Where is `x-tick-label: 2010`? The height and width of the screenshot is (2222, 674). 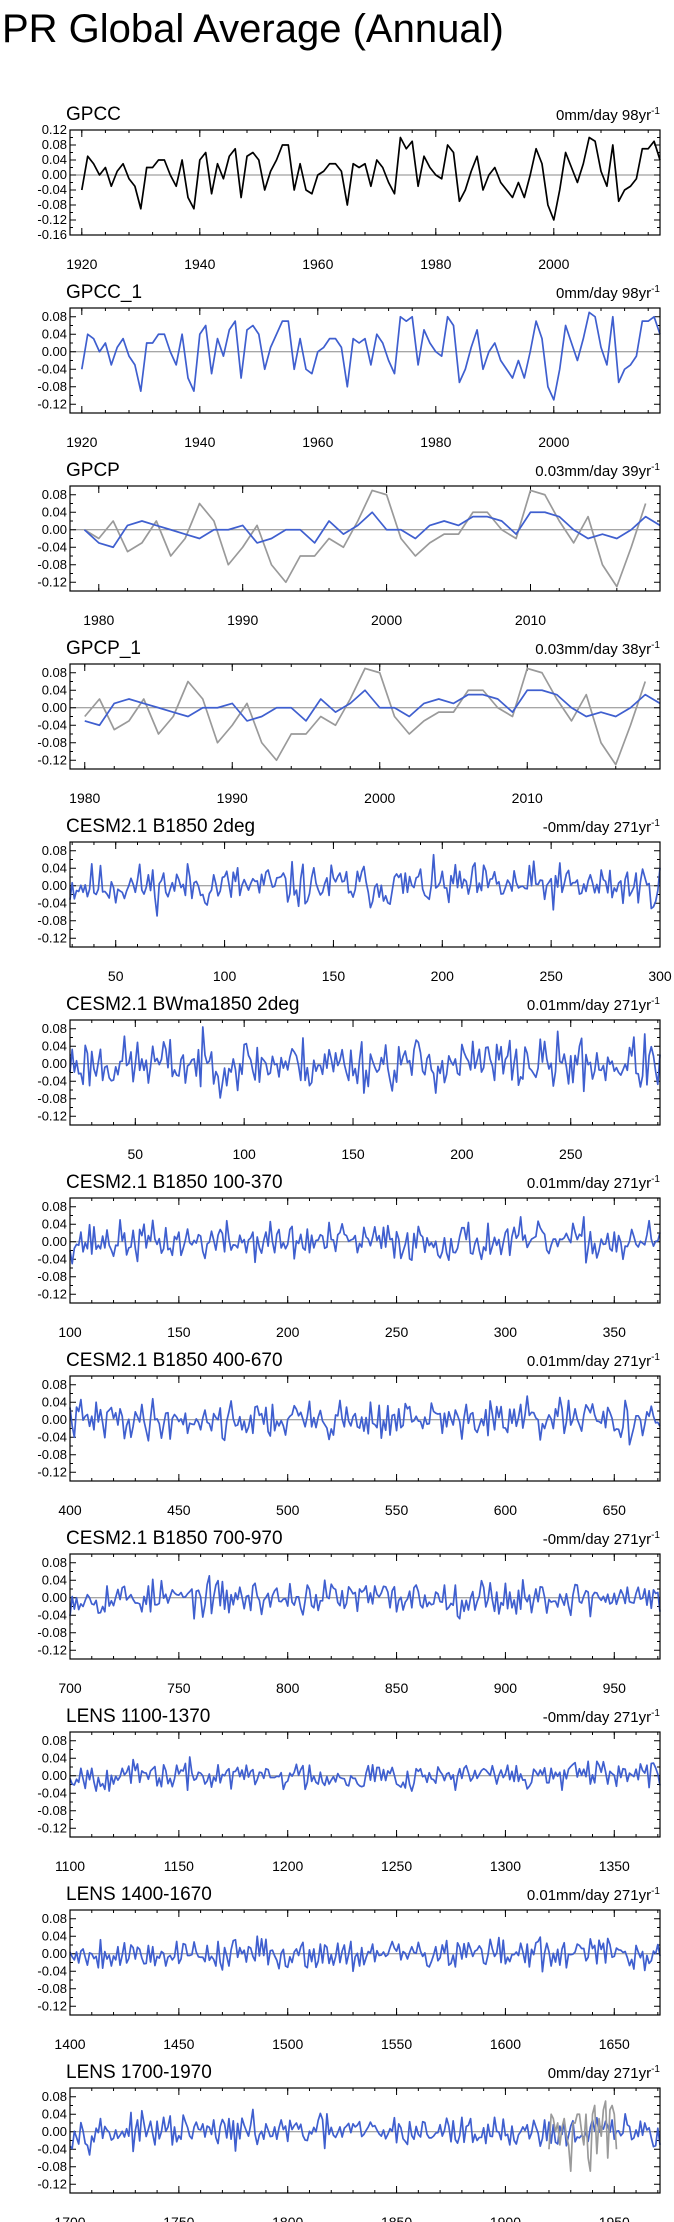 x-tick-label: 2010 is located at coordinates (530, 620).